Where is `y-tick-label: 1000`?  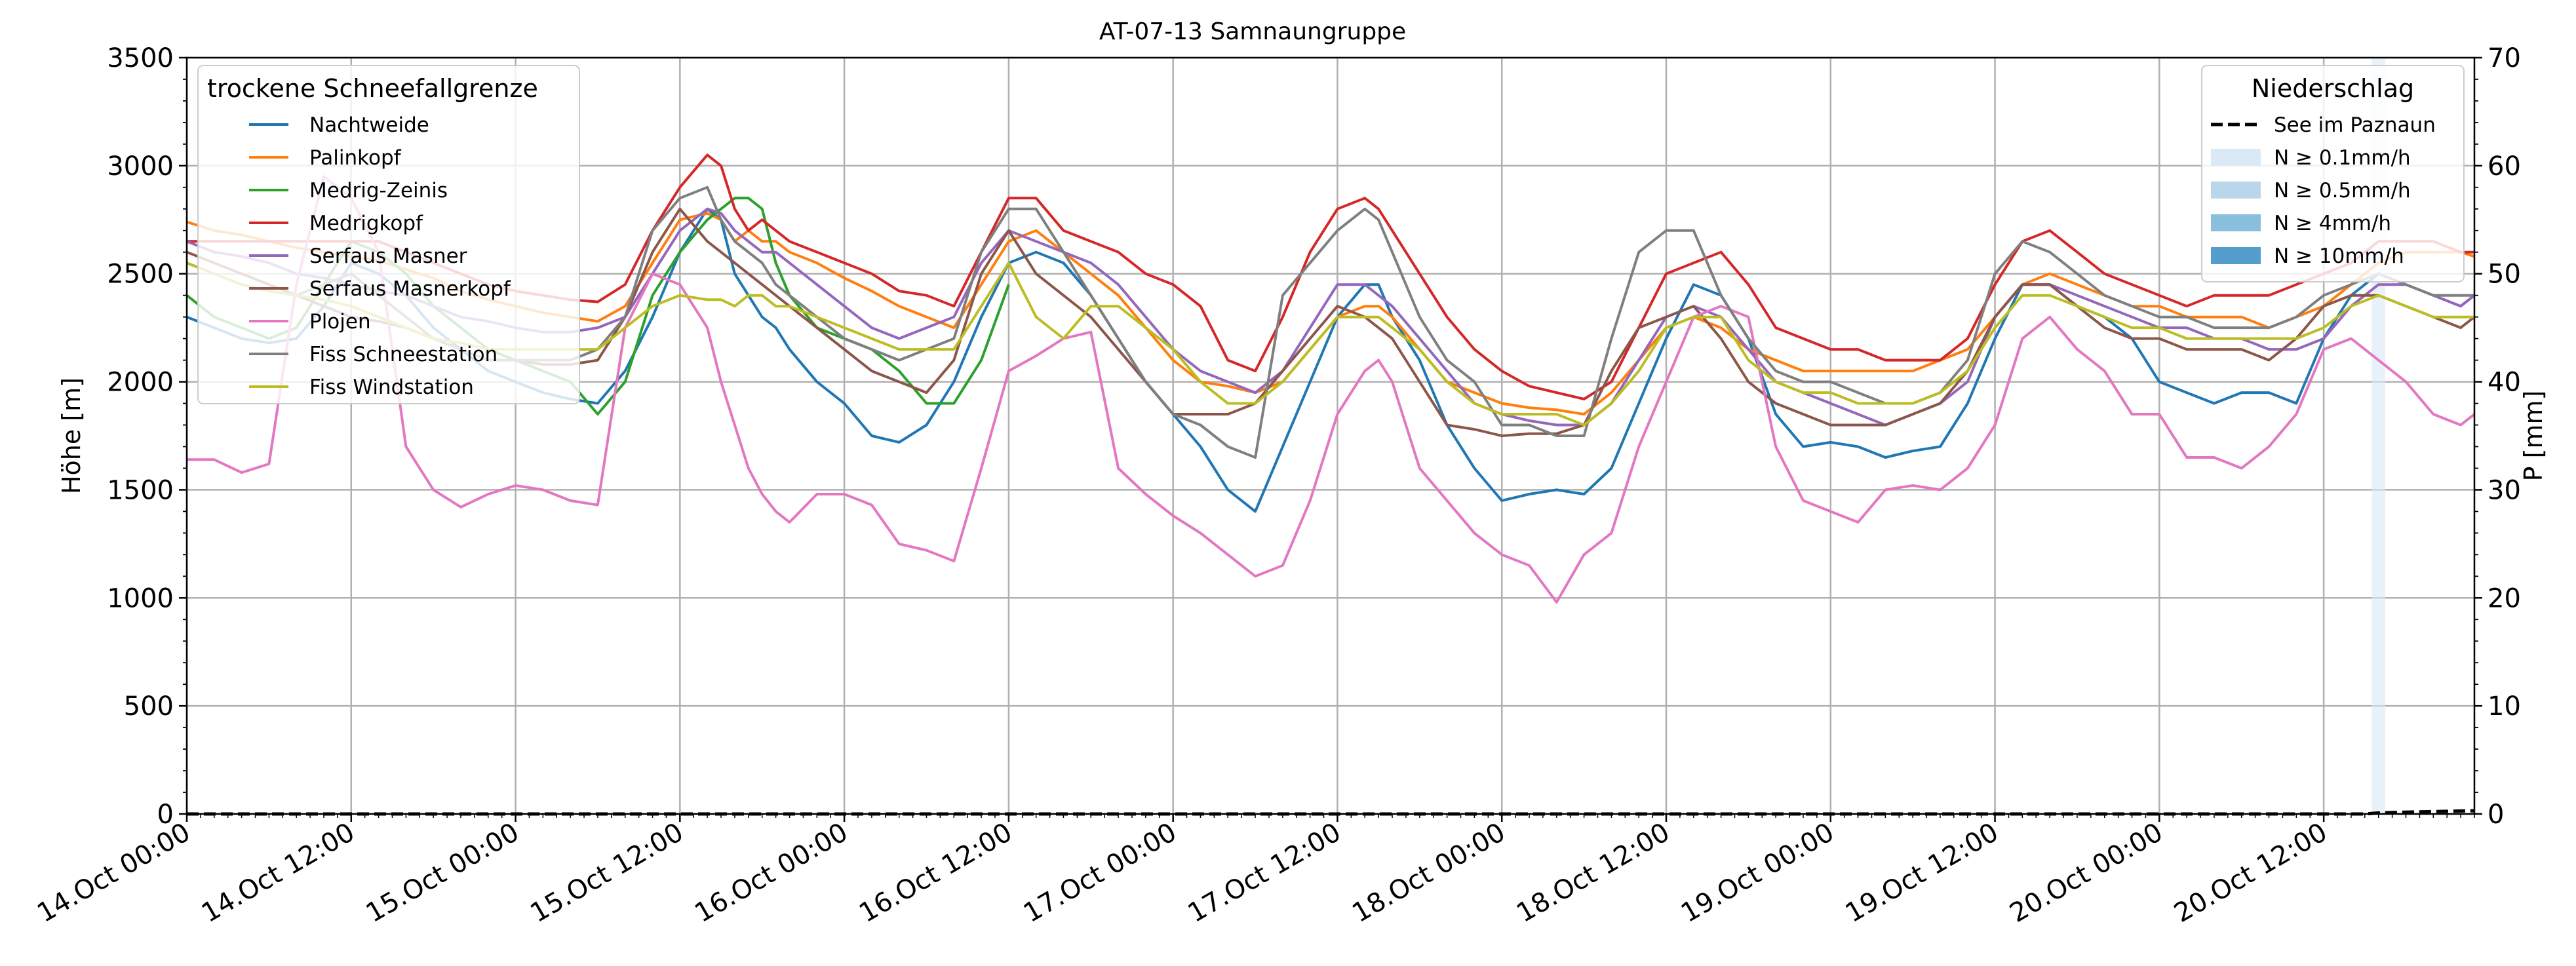 y-tick-label: 1000 is located at coordinates (140, 598).